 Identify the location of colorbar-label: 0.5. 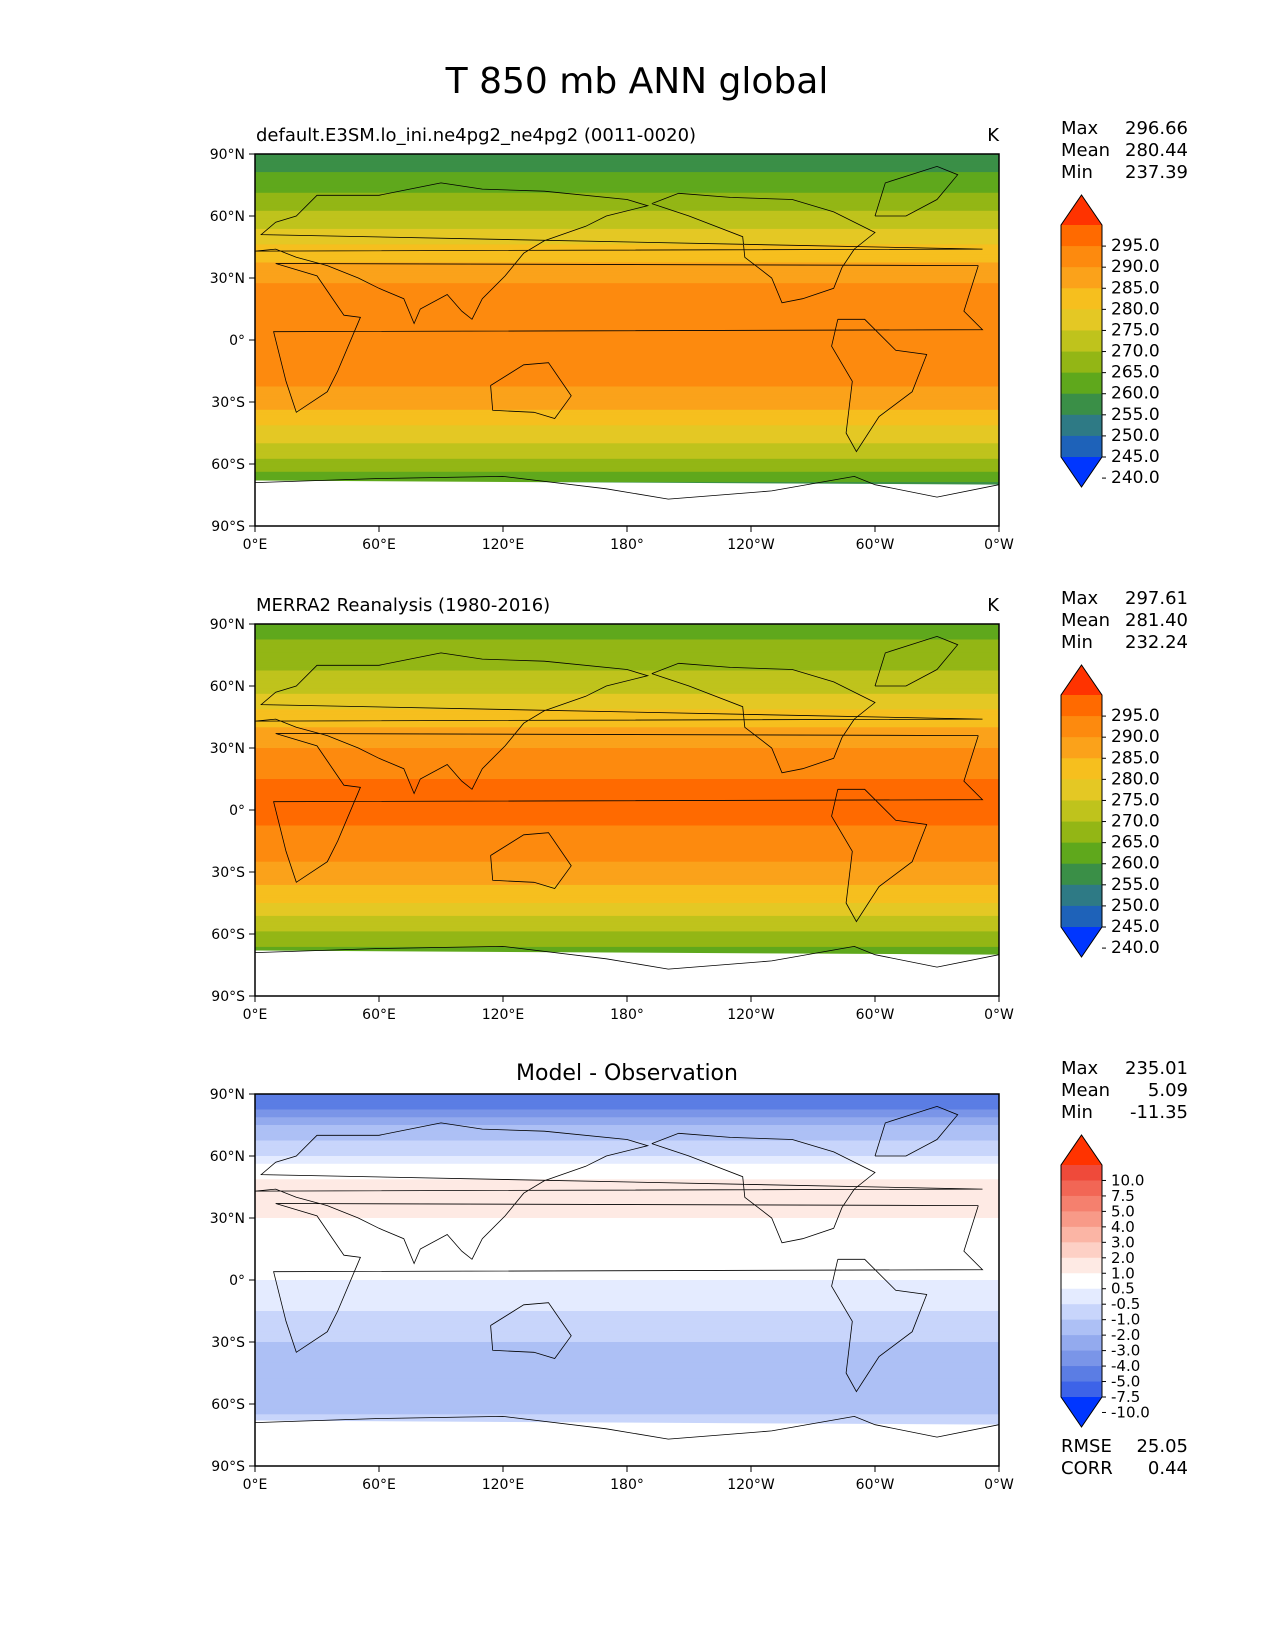
(1123, 1289).